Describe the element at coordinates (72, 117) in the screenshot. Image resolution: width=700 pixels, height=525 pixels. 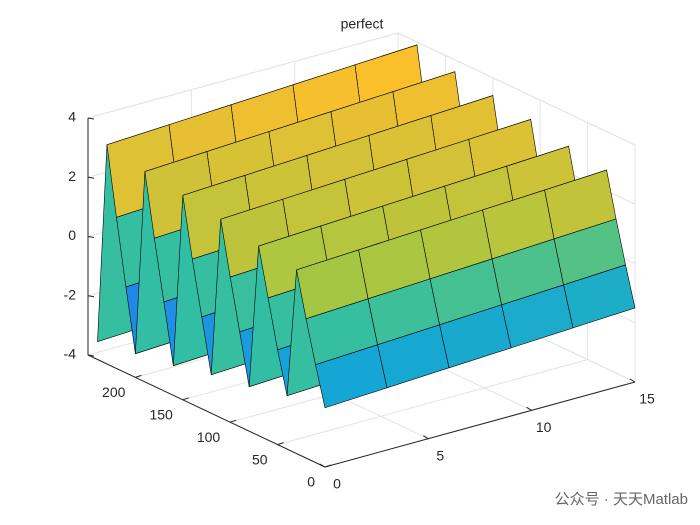
I see `z-tick-label: 4` at that location.